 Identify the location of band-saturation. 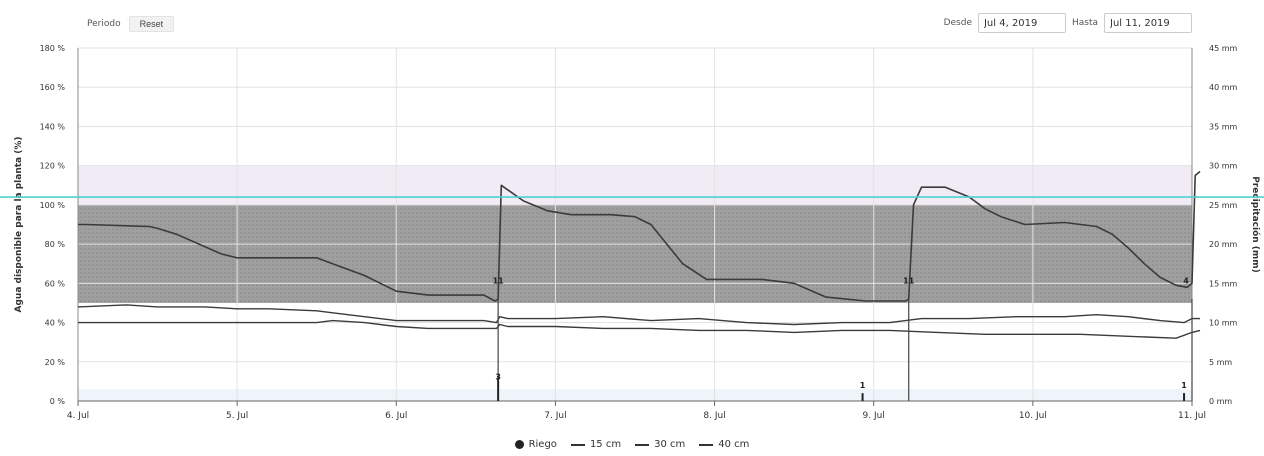
(635, 185).